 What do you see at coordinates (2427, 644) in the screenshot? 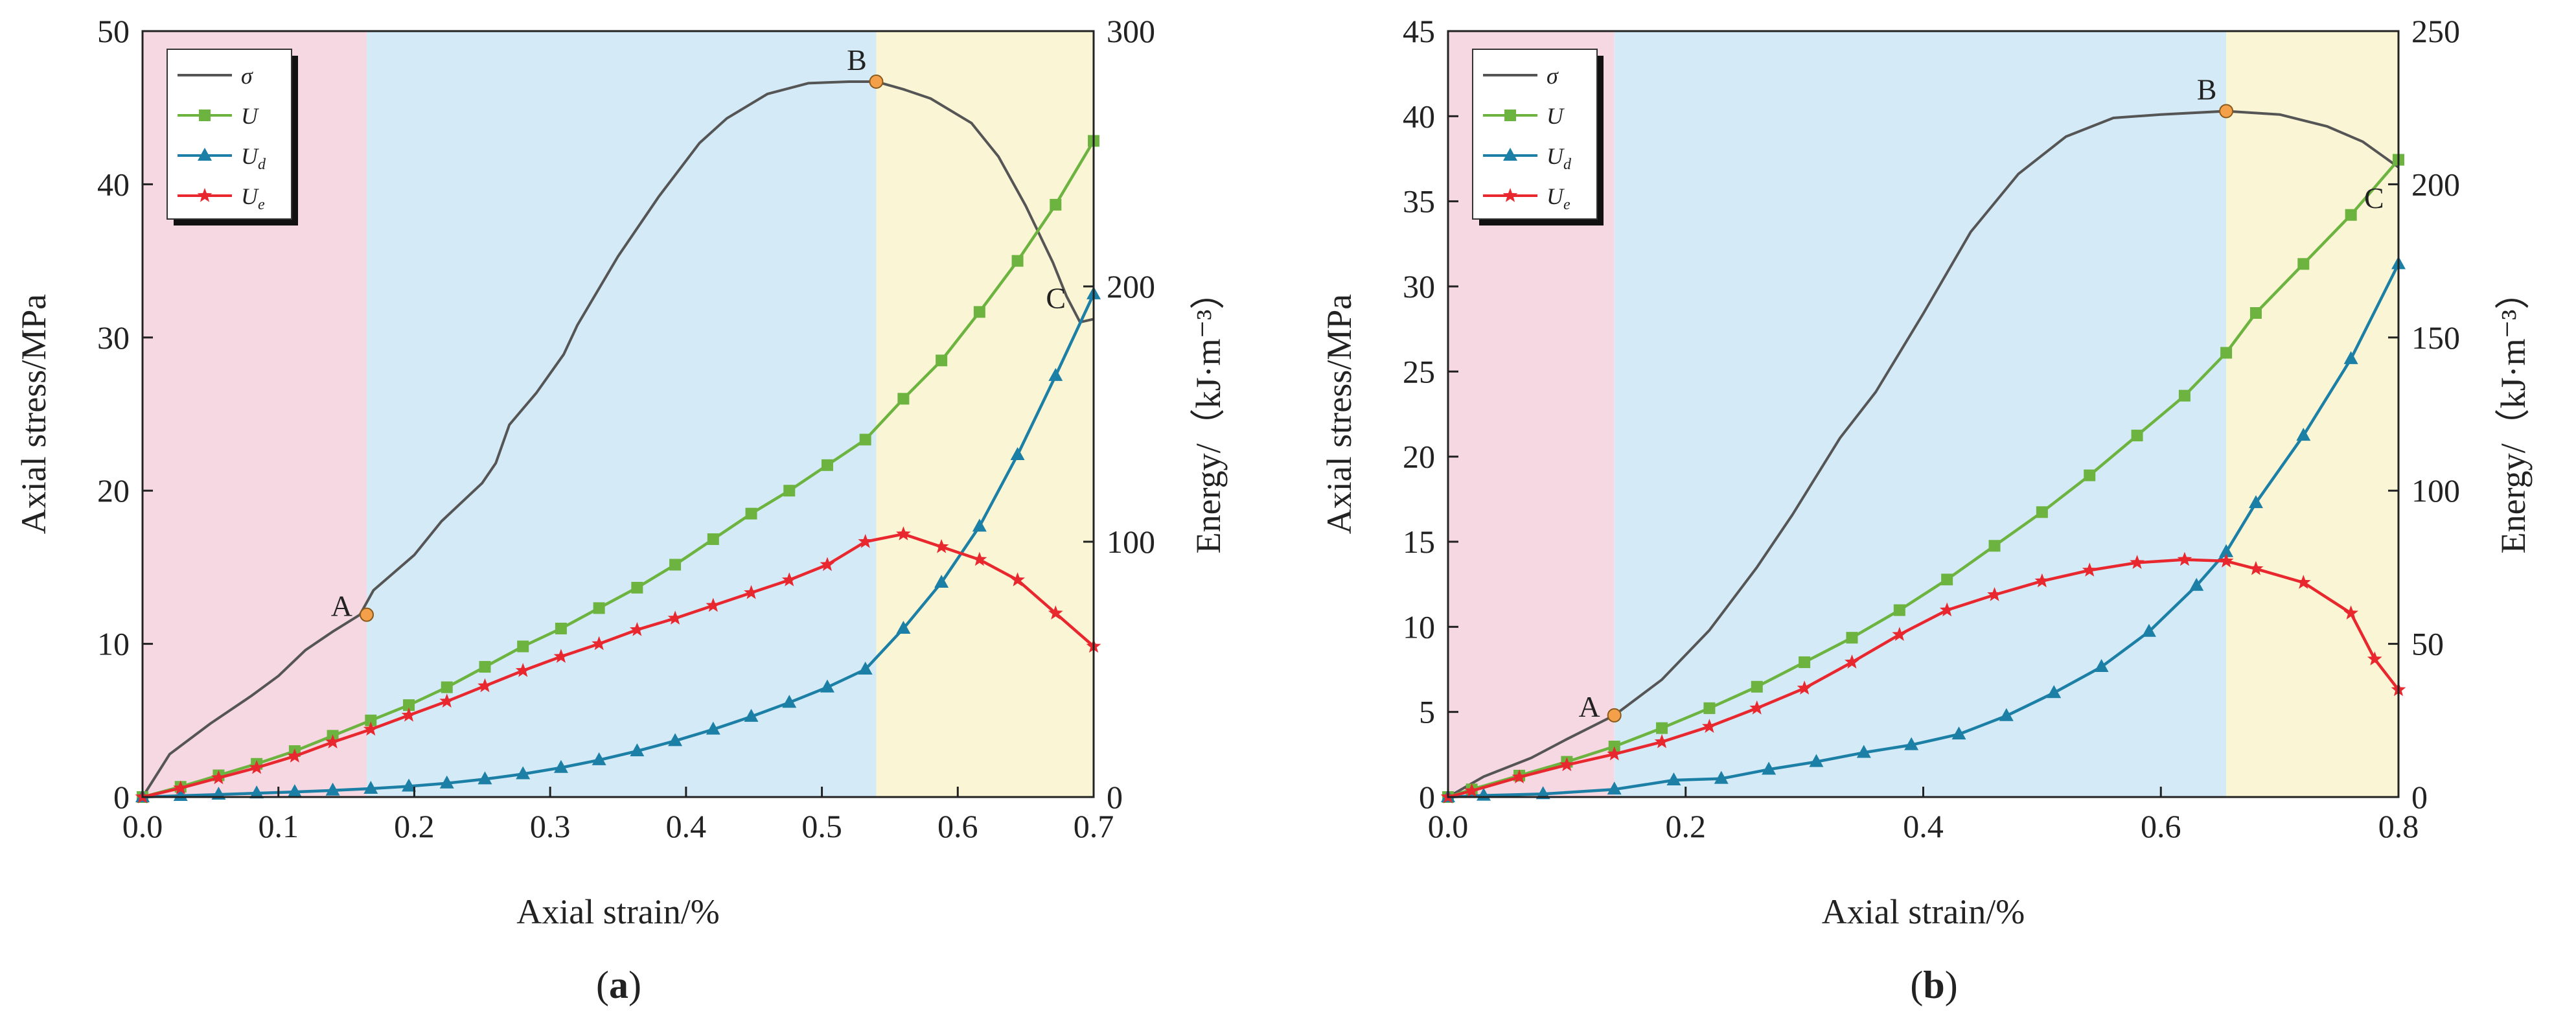
I see `y-right-tick-label: 50` at bounding box center [2427, 644].